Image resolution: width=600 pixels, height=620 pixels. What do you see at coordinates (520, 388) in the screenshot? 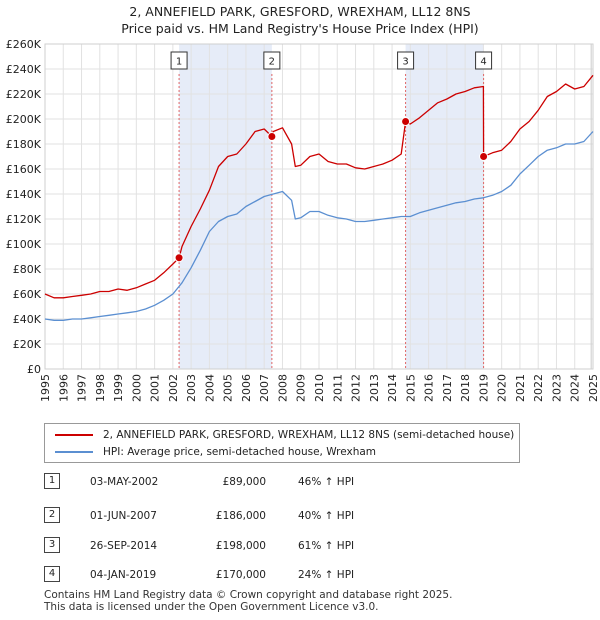
I see `x-tick-label: 2021` at bounding box center [520, 388].